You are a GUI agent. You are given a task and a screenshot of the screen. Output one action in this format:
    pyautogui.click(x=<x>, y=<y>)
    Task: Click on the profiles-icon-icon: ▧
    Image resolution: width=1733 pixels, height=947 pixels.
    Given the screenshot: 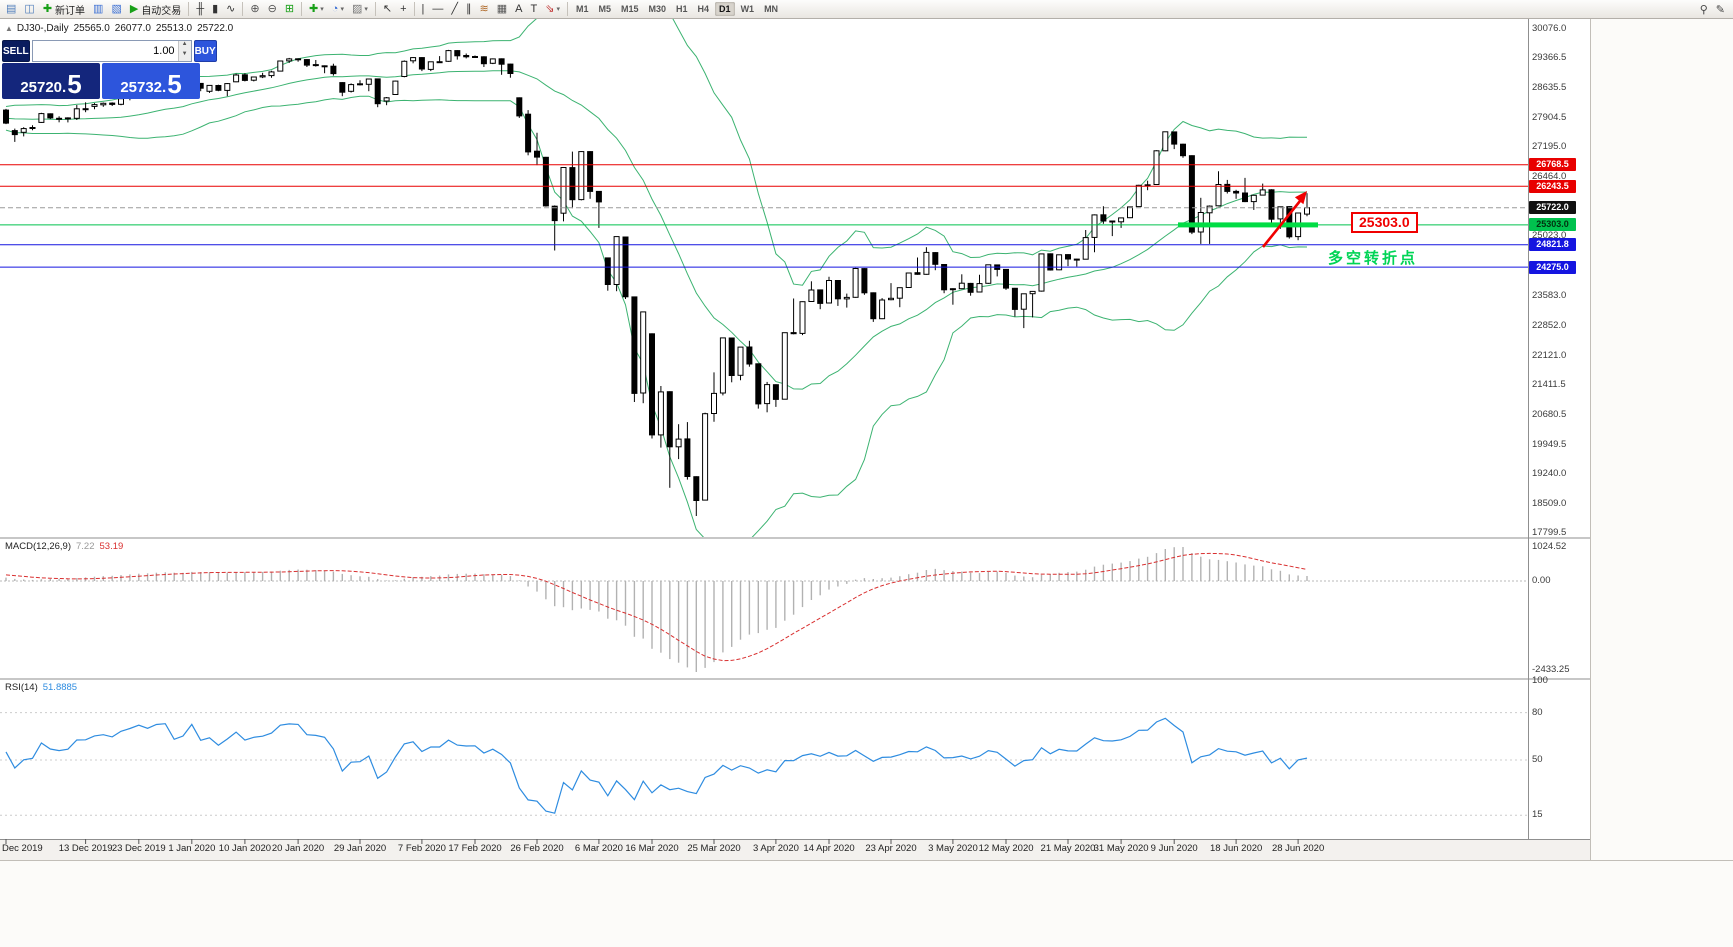 What is the action you would take?
    pyautogui.click(x=116, y=9)
    